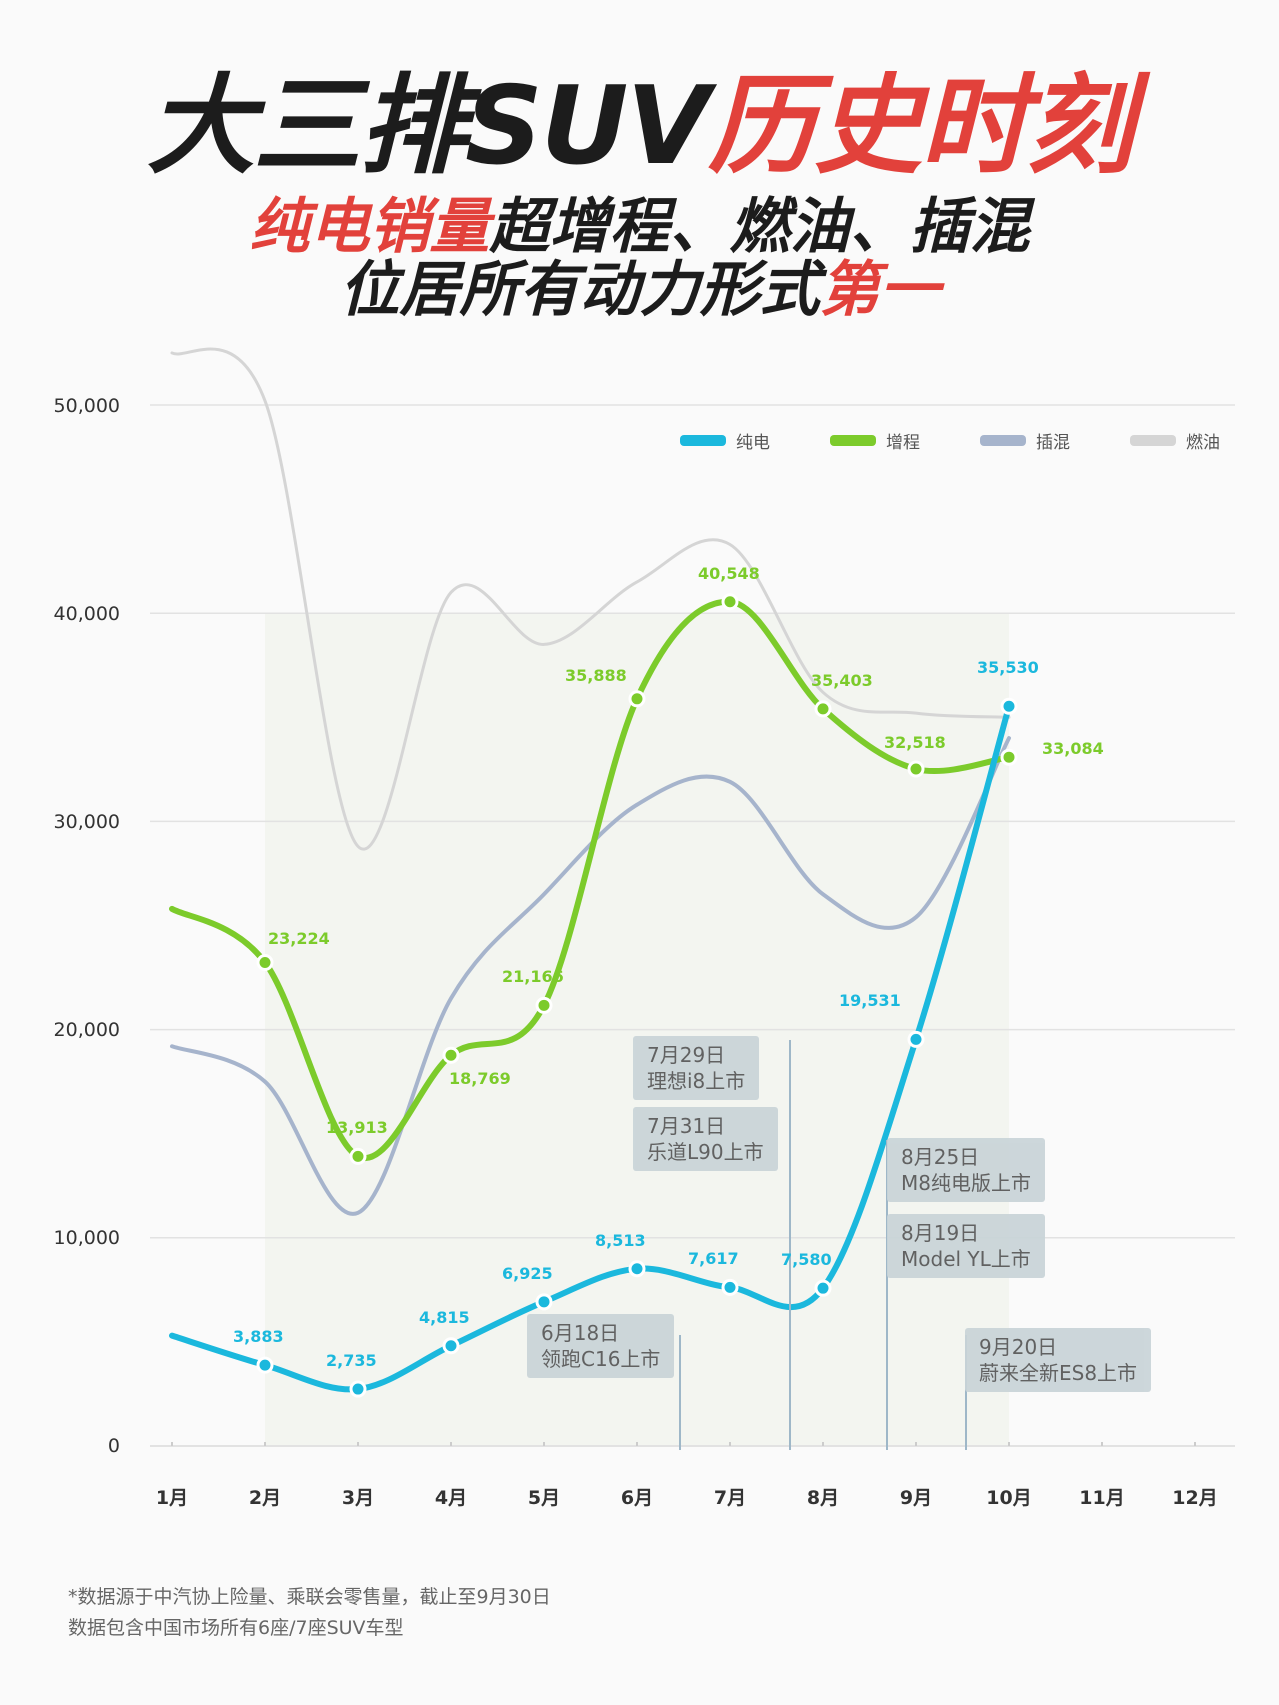 The height and width of the screenshot is (1705, 1279). I want to click on x-tick-label: 8月, so click(823, 1498).